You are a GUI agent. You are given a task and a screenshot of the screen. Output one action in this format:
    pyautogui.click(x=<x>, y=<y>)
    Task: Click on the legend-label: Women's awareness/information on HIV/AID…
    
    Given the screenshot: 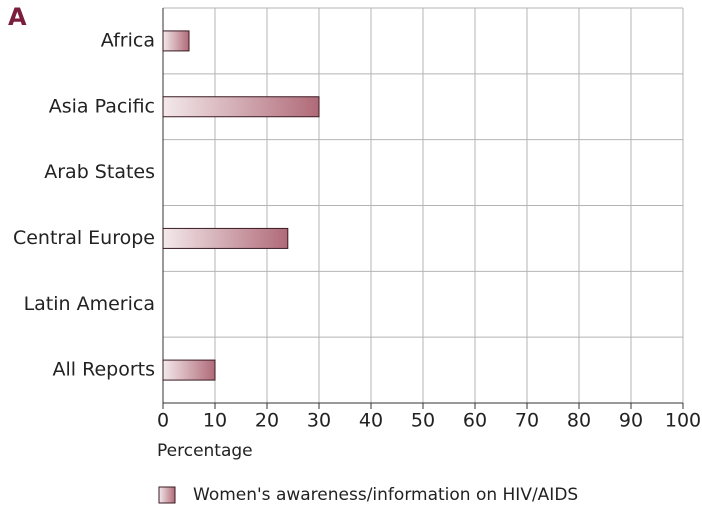 What is the action you would take?
    pyautogui.click(x=385, y=495)
    